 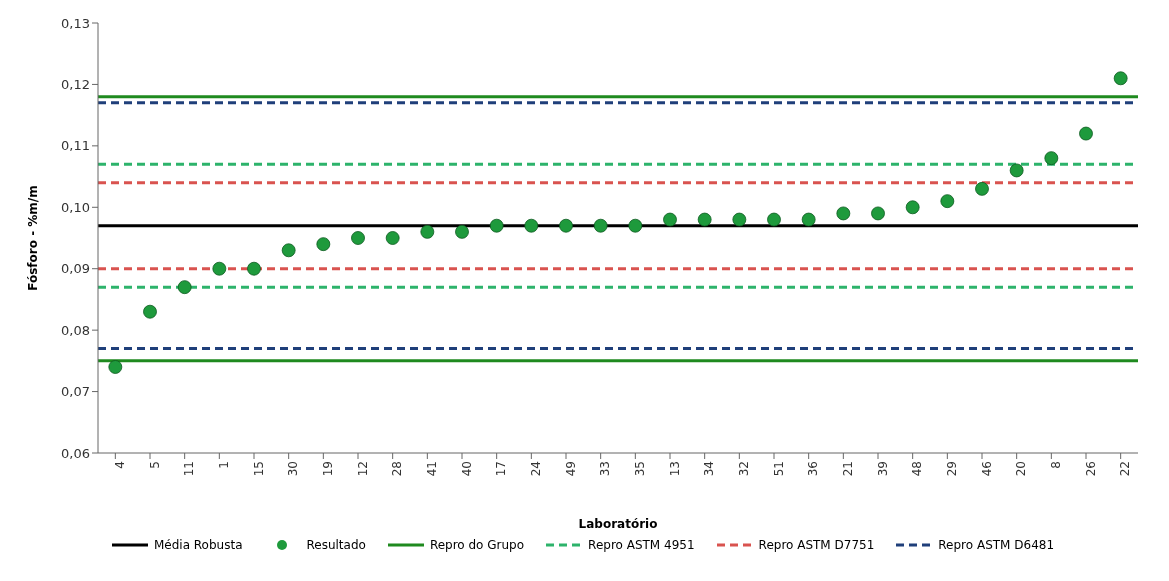 I want to click on x-tick-label: 49, so click(x=570, y=469).